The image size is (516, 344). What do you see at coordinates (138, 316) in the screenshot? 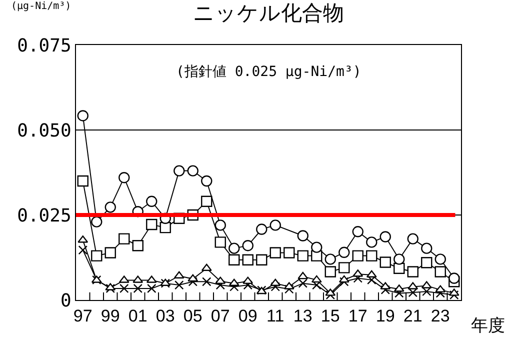
I see `x-tick-label: 01` at bounding box center [138, 316].